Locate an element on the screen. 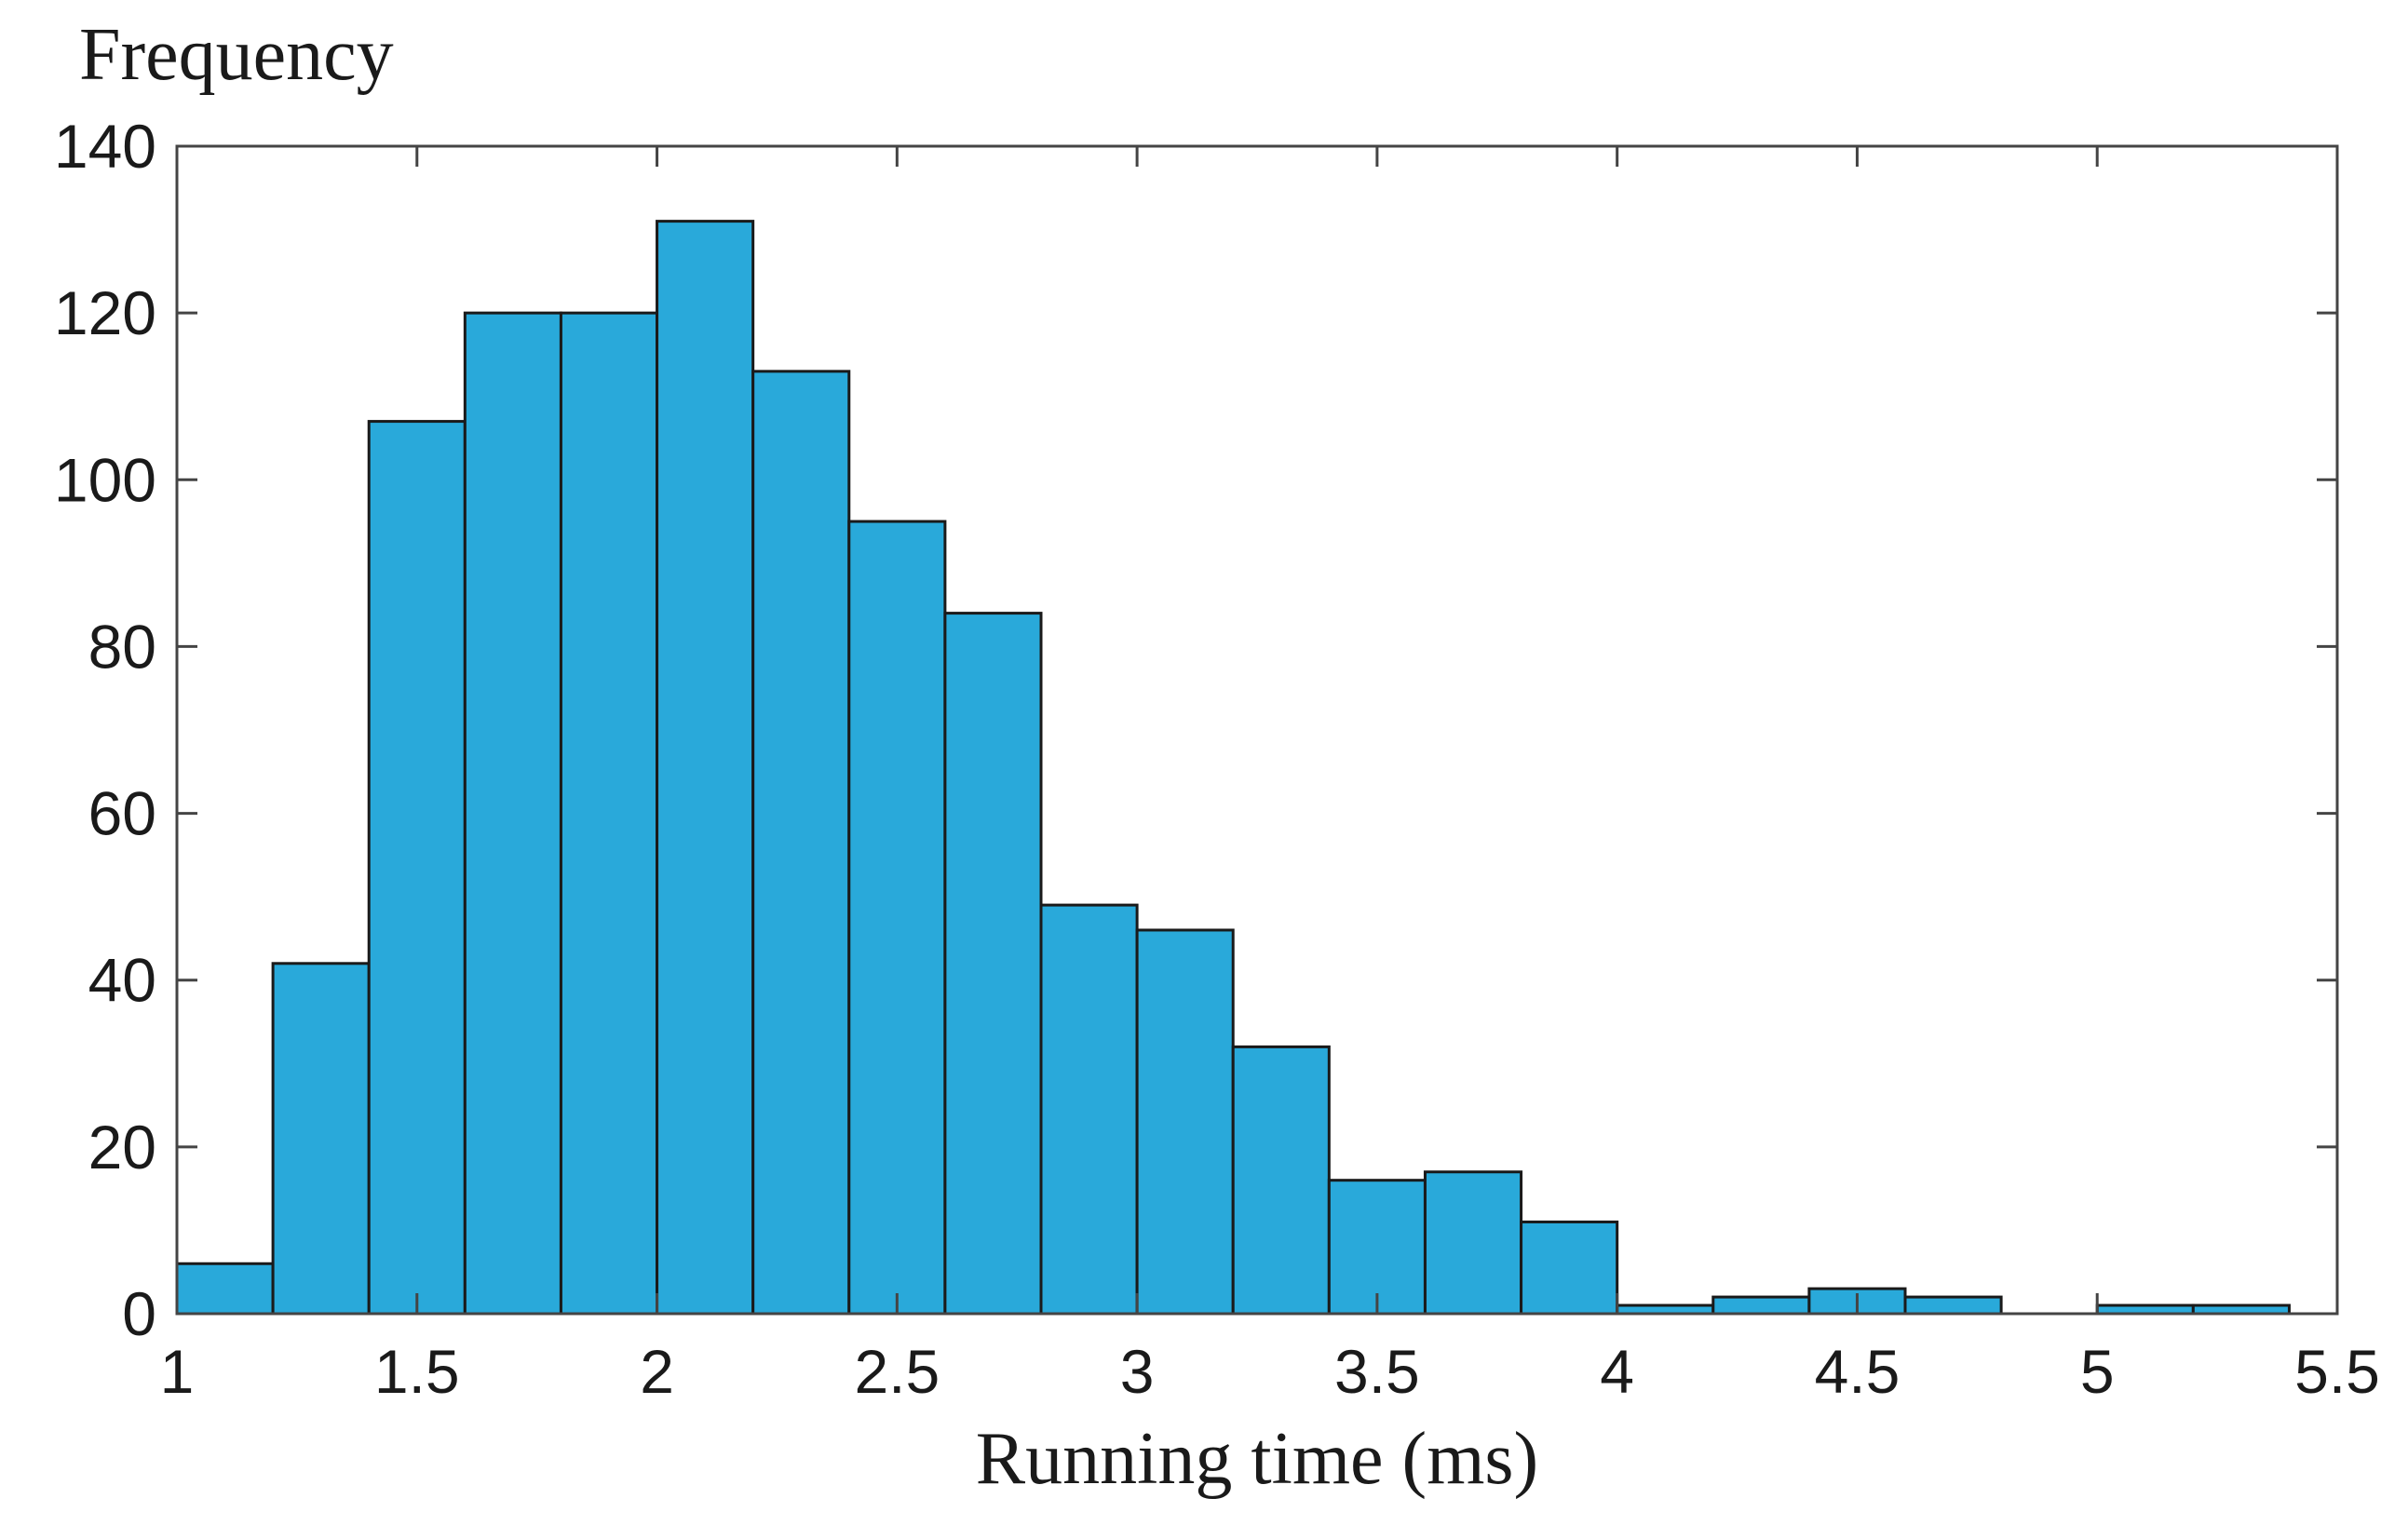 This screenshot has width=2408, height=1539. x-tick-label: 4.5 is located at coordinates (1858, 1372).